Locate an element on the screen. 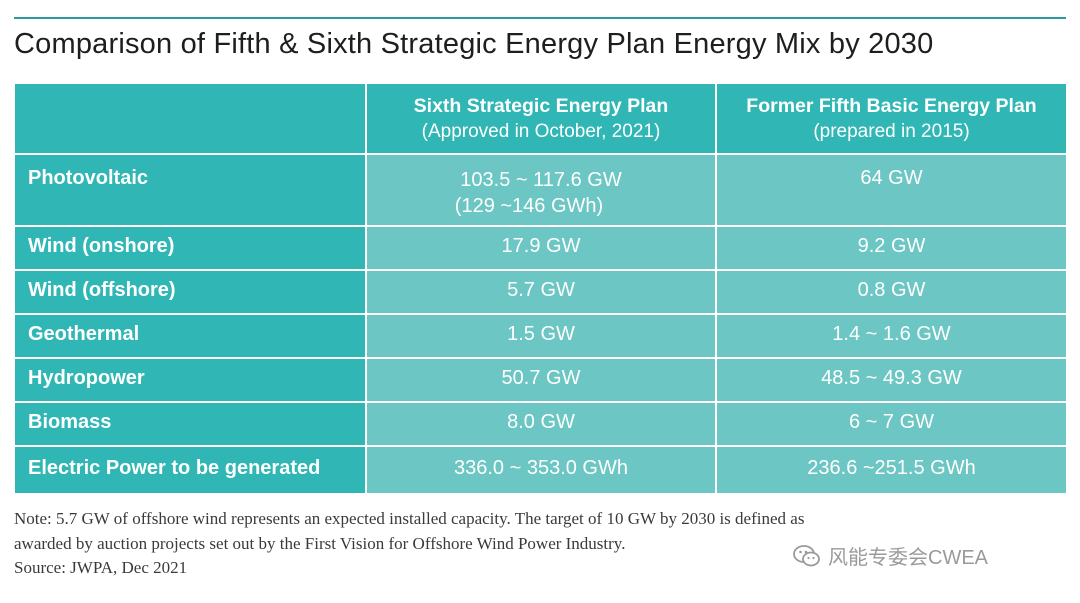  header-sixth-title: Sixth Strategic Energy Plan is located at coordinates (541, 105).